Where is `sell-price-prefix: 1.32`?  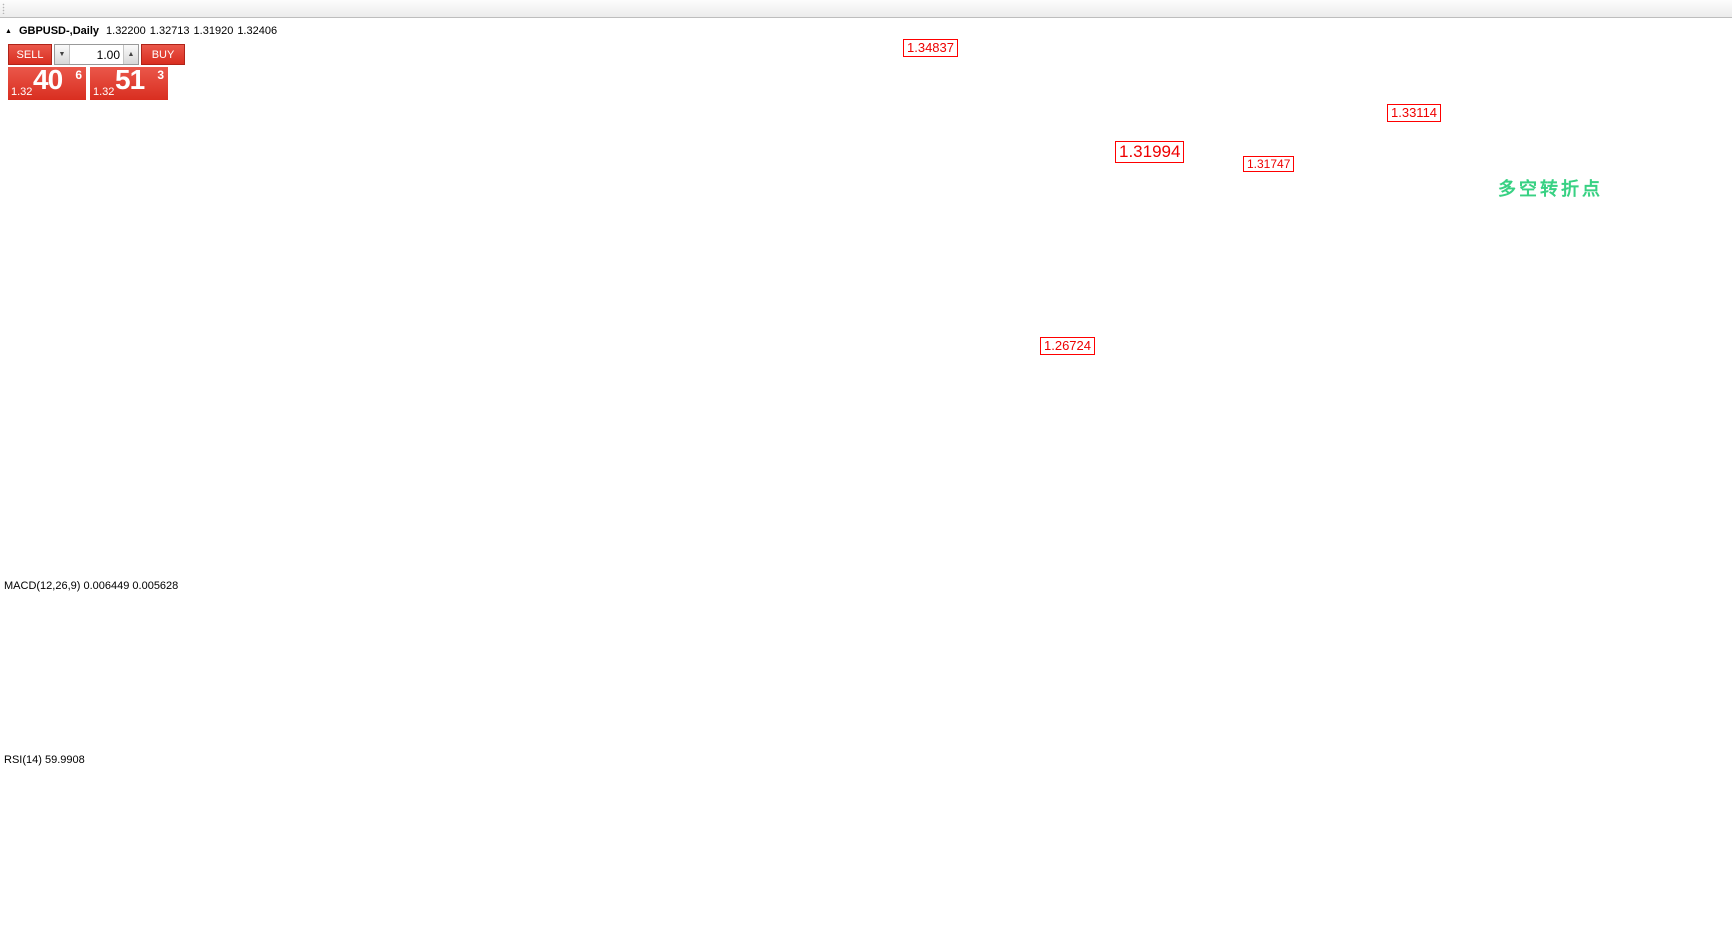
sell-price-prefix: 1.32 is located at coordinates (22, 92).